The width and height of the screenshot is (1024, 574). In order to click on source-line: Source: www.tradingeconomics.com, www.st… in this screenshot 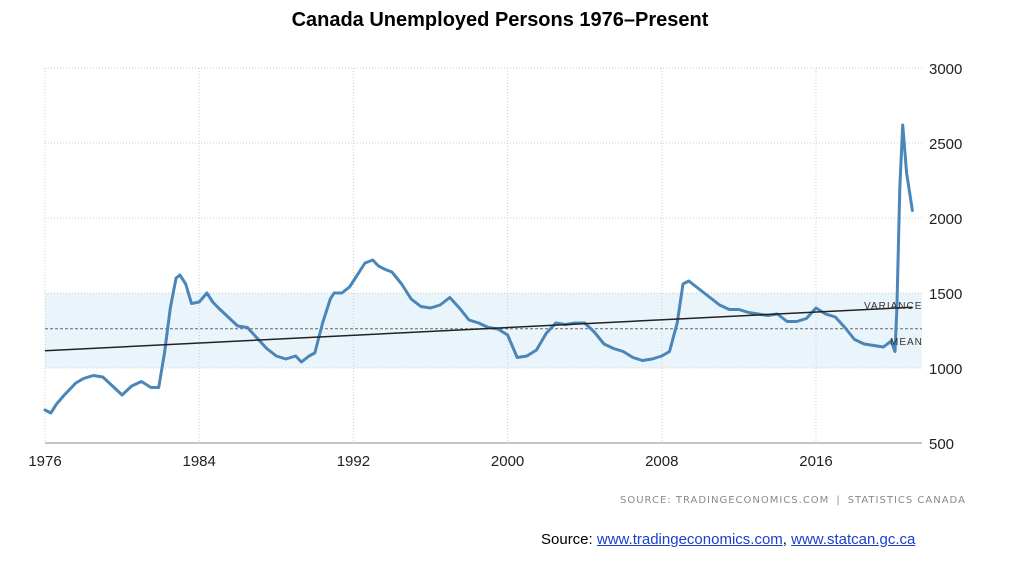, I will do `click(728, 539)`.